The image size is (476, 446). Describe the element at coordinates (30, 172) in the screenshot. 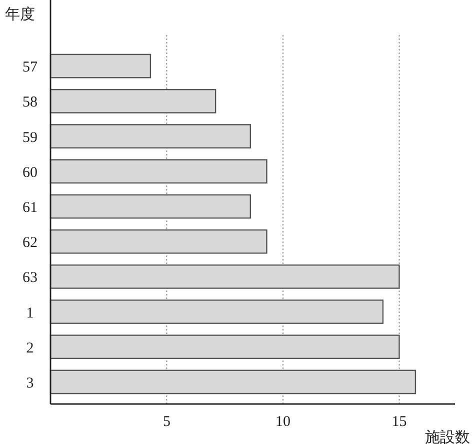

I see `y-tick: 60` at that location.